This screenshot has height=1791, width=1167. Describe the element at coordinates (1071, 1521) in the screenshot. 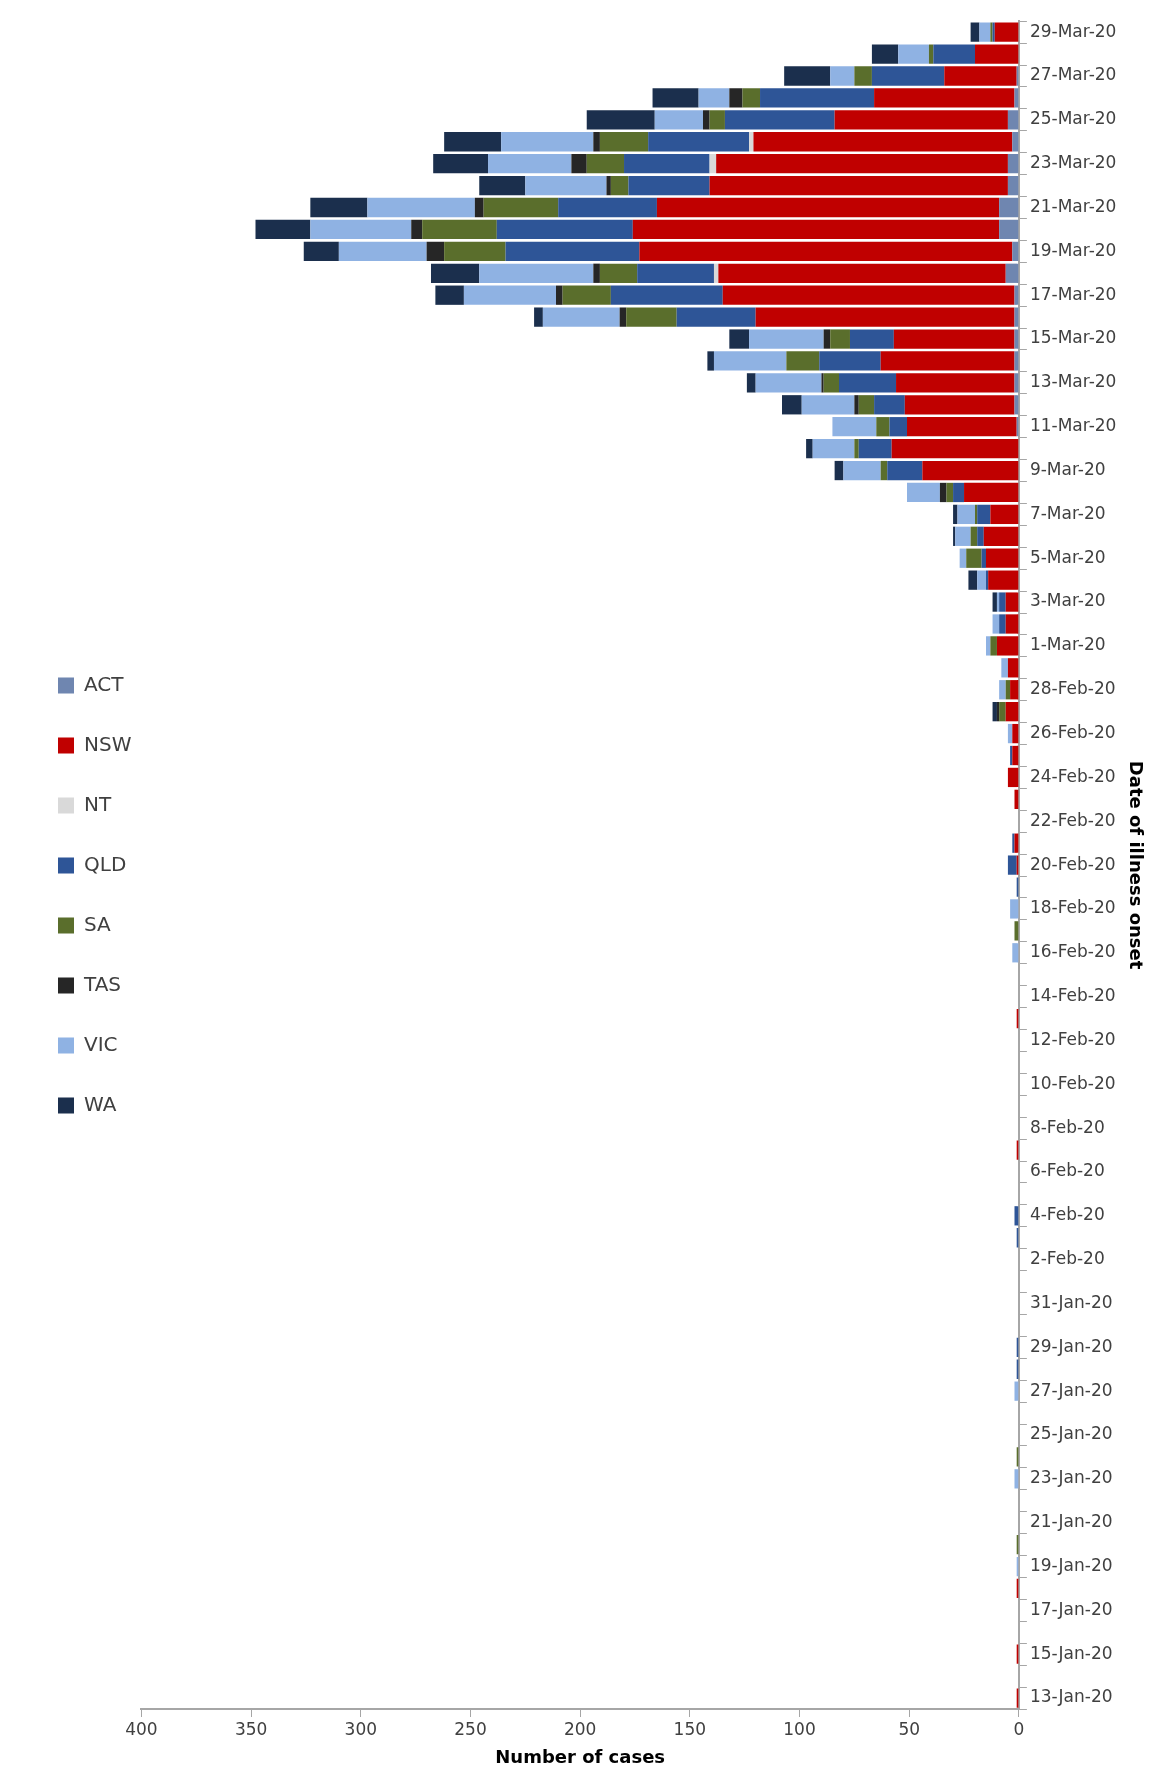

I see `y-tick-label: 21-Jan-20` at that location.